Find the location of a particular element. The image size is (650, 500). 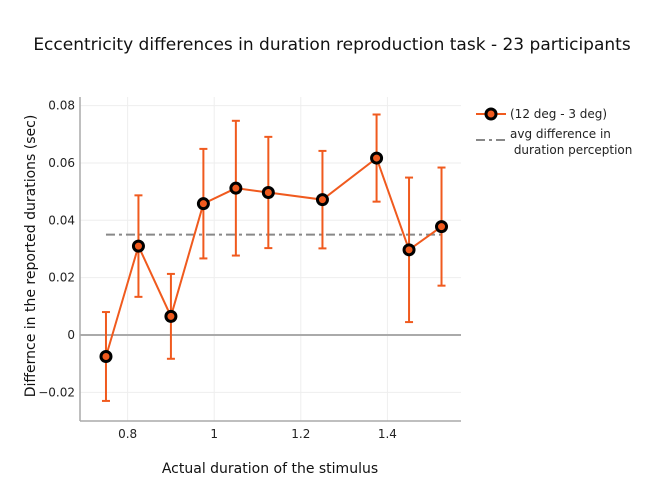

y-tick-label: 0.06 is located at coordinates (61, 163).